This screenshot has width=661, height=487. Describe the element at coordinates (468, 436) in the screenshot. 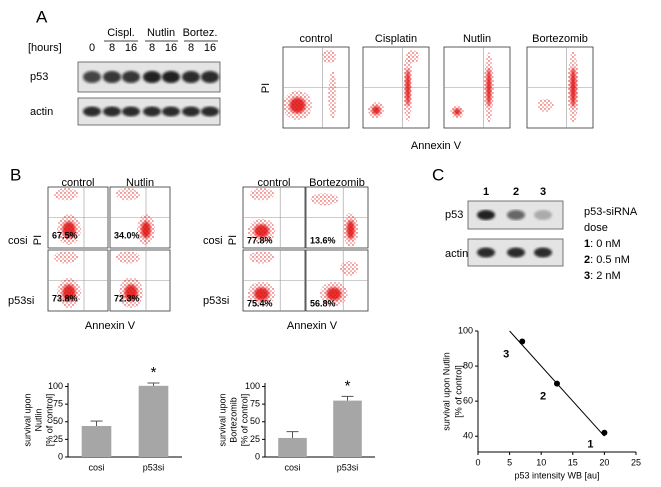

I see `y-tick-label: 40` at that location.